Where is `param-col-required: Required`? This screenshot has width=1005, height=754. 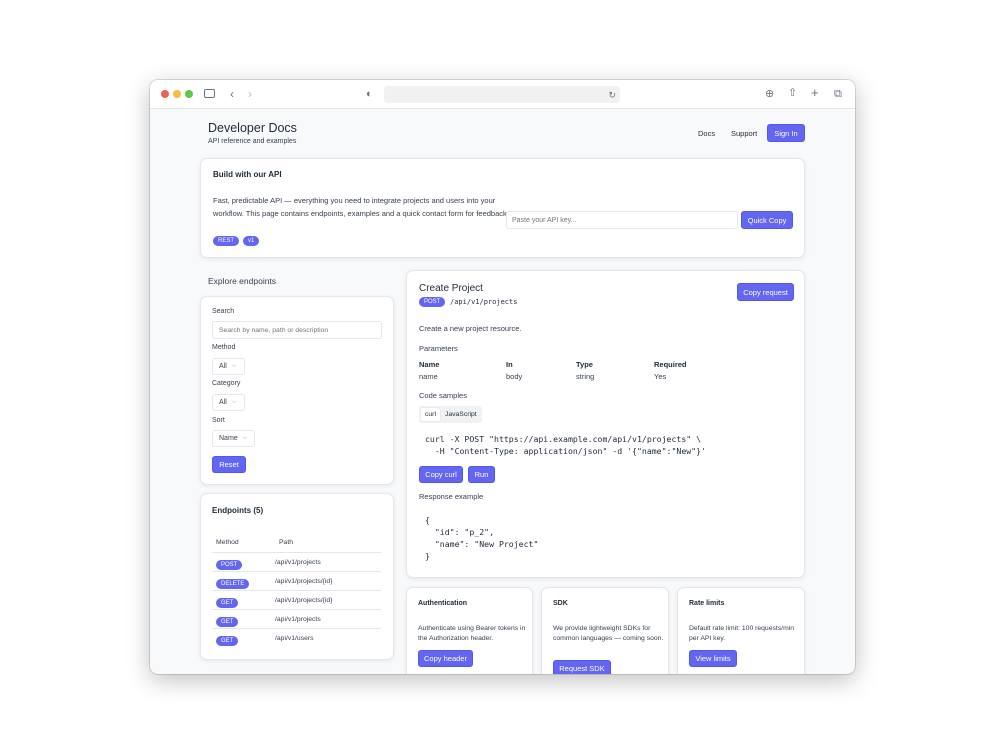 param-col-required: Required is located at coordinates (670, 364).